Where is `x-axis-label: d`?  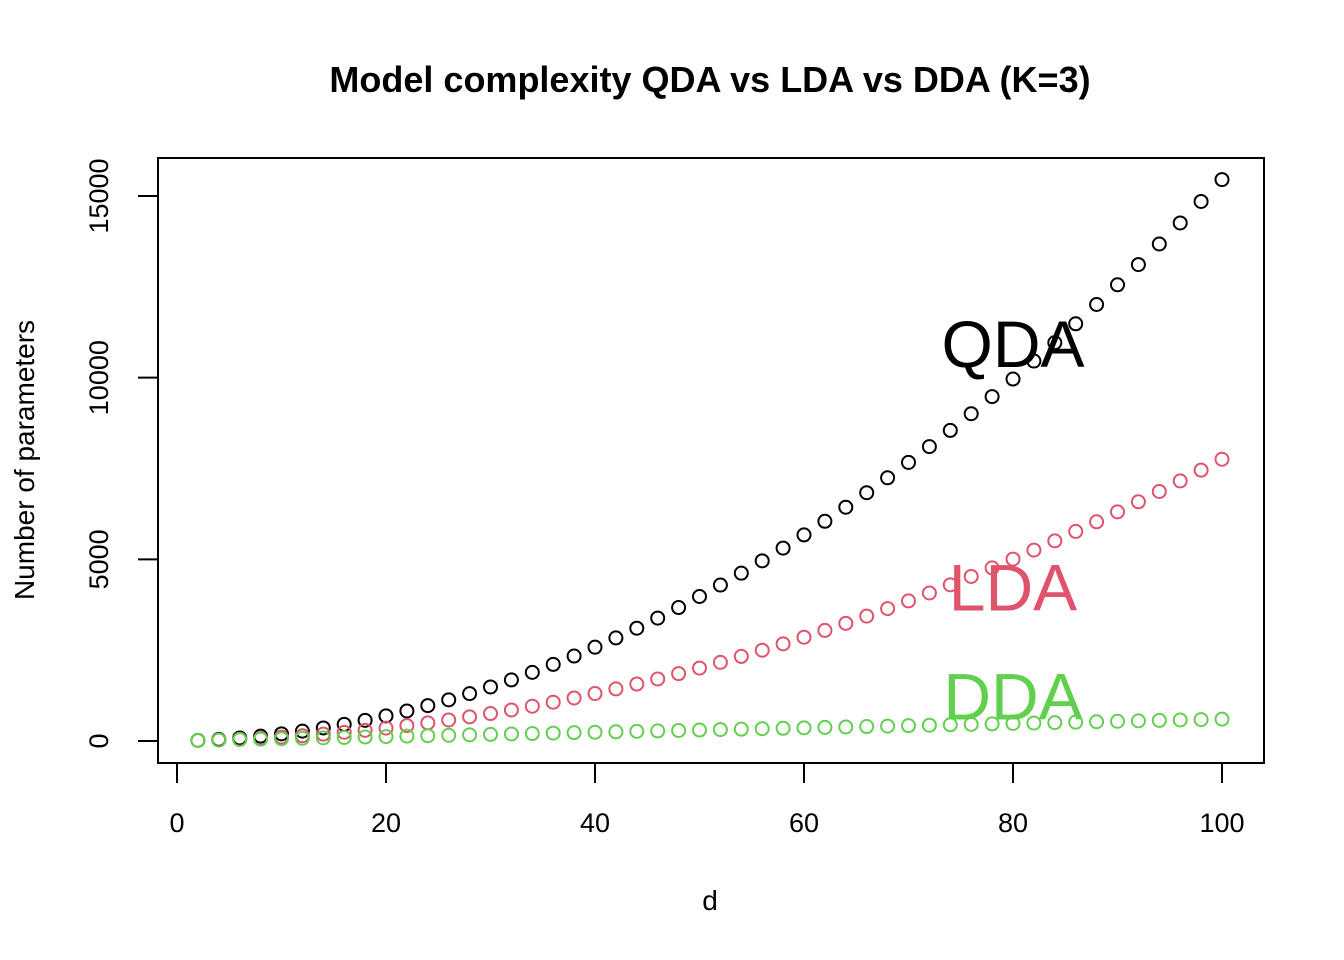
x-axis-label: d is located at coordinates (710, 900).